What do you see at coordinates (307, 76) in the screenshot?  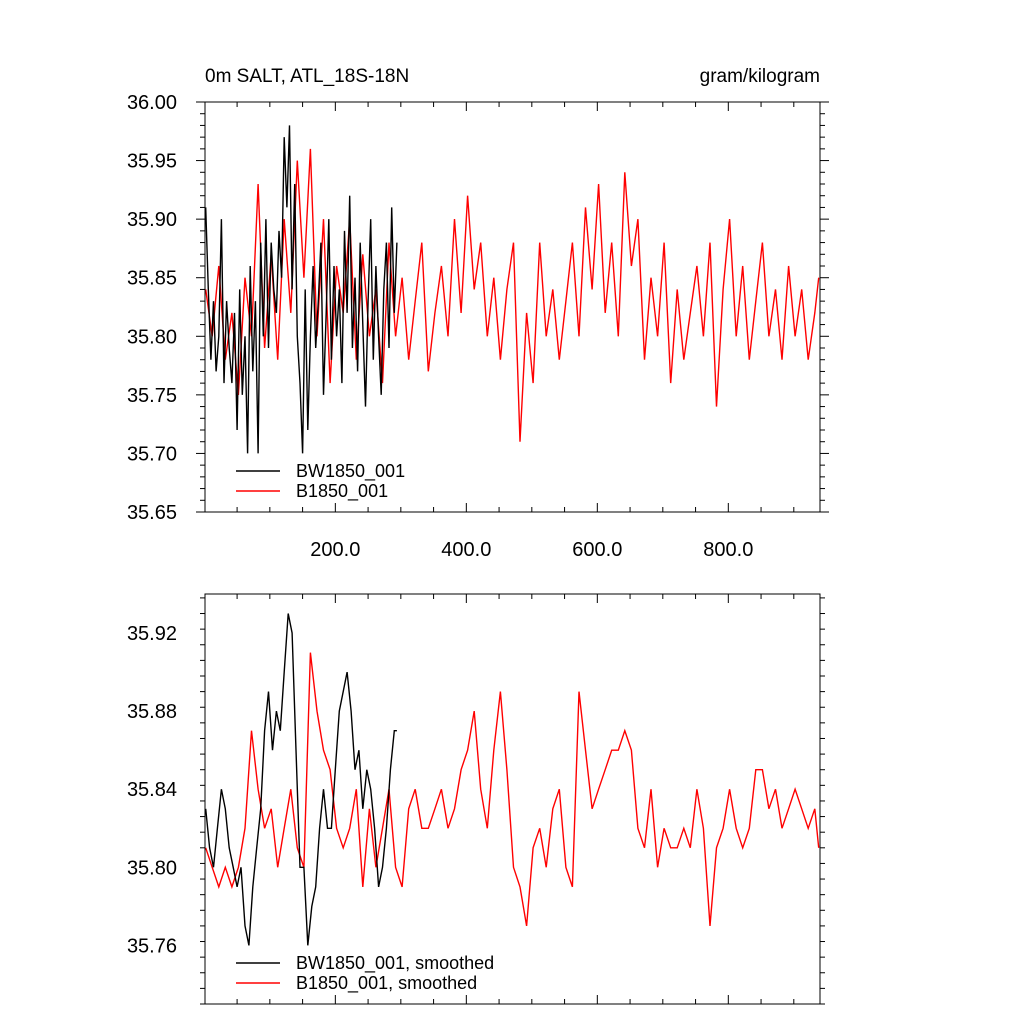 I see `top-title: 0m SALT, ATL_18S-18N` at bounding box center [307, 76].